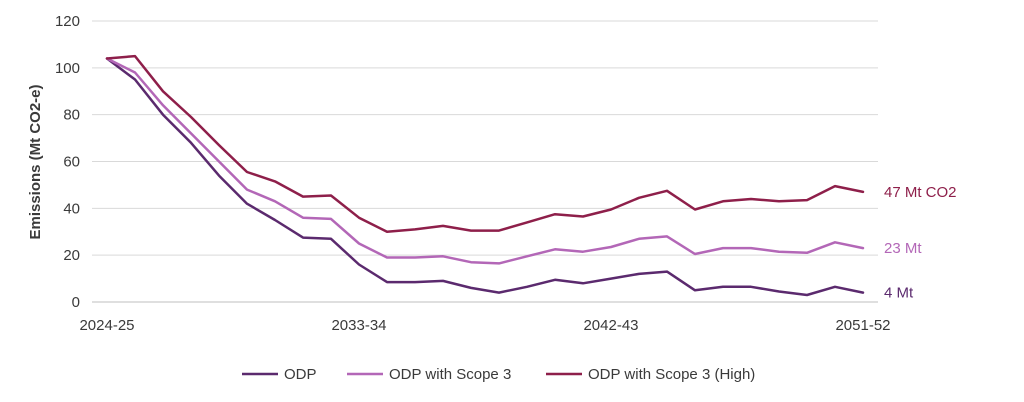 This screenshot has width=1024, height=402. What do you see at coordinates (610, 325) in the screenshot?
I see `x-tick-label: 2042-43` at bounding box center [610, 325].